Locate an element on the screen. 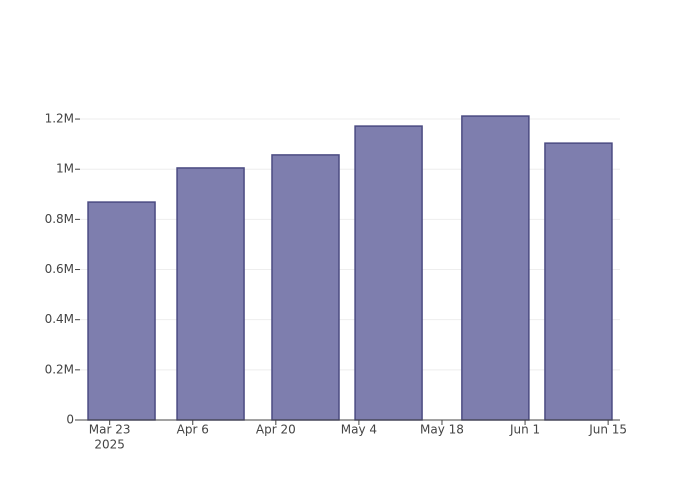 This screenshot has width=700, height=500. x-tick-label: Apr 6 is located at coordinates (193, 430).